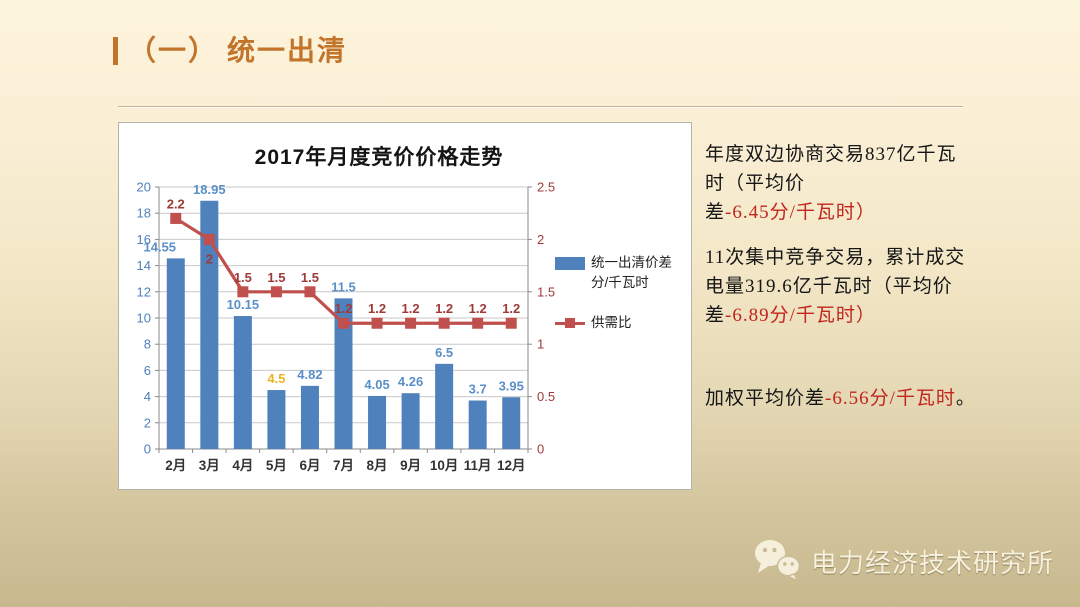 This screenshot has width=1080, height=607. Describe the element at coordinates (411, 323) in the screenshot. I see `line-marker-9月` at that location.